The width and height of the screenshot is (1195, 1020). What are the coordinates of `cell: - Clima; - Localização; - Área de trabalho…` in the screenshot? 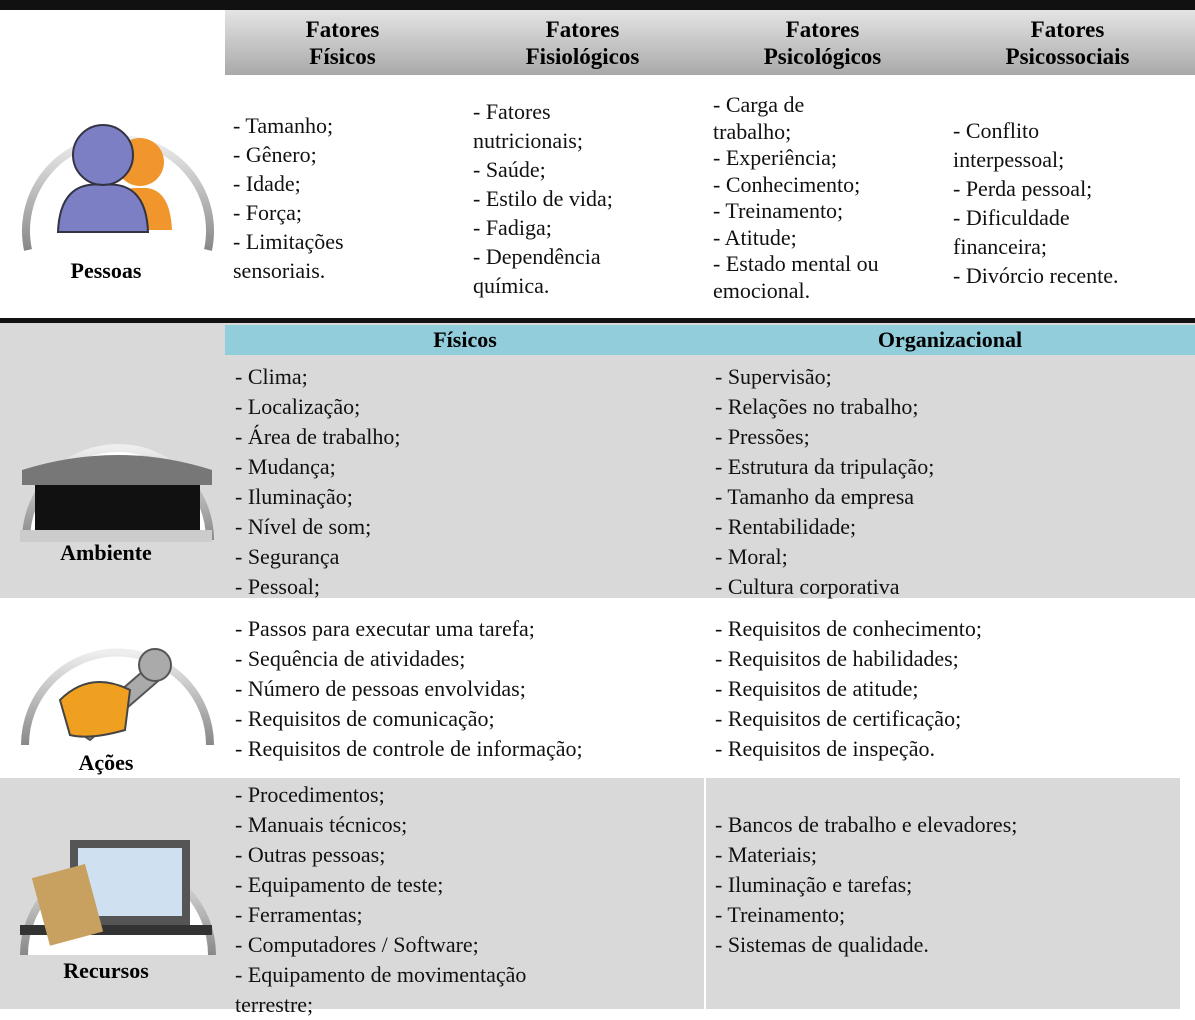 It's located at (467, 480).